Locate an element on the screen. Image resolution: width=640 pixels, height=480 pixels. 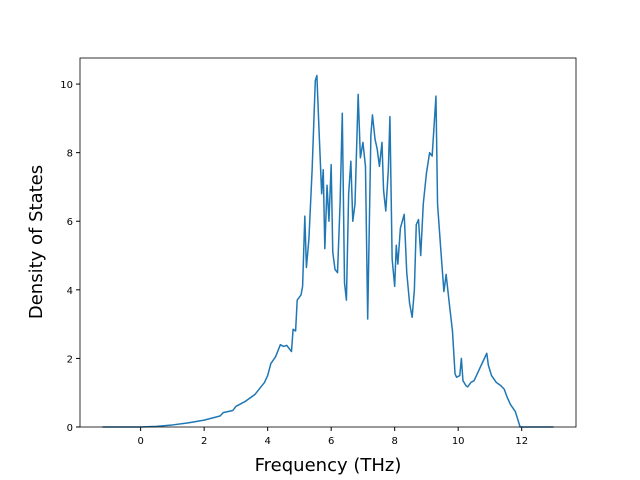
y-tick-label: 4 is located at coordinates (70, 291).